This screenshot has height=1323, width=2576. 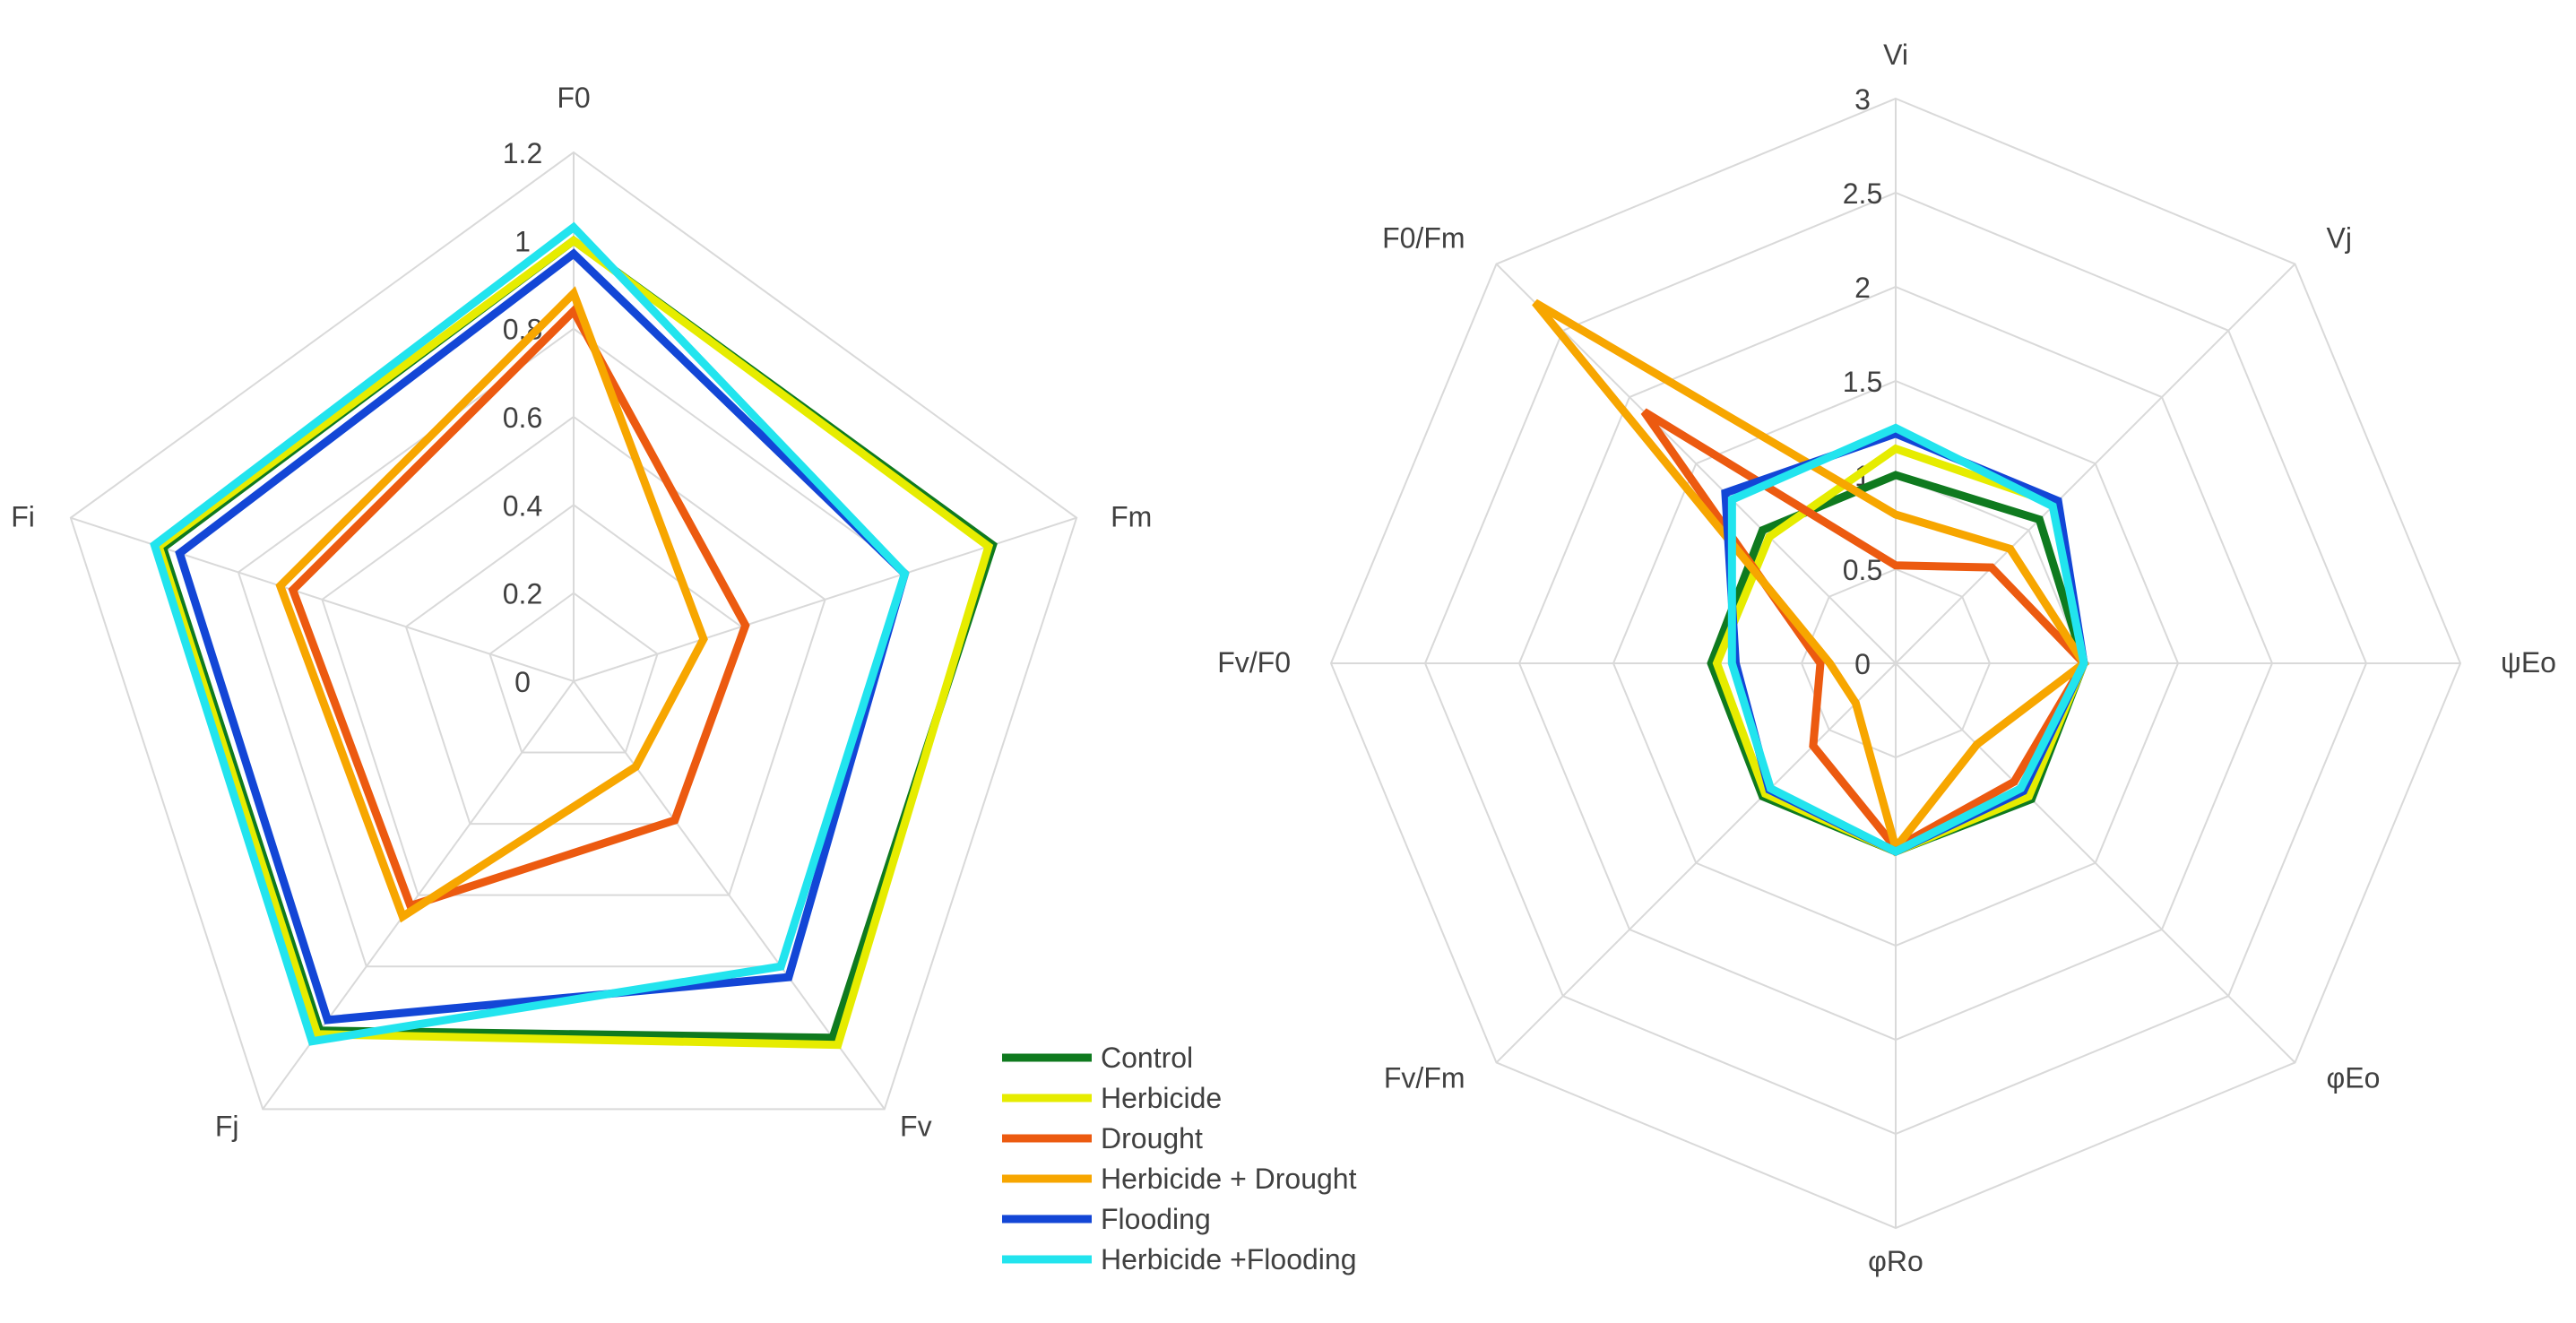 I want to click on axis-label: F0, so click(x=573, y=98).